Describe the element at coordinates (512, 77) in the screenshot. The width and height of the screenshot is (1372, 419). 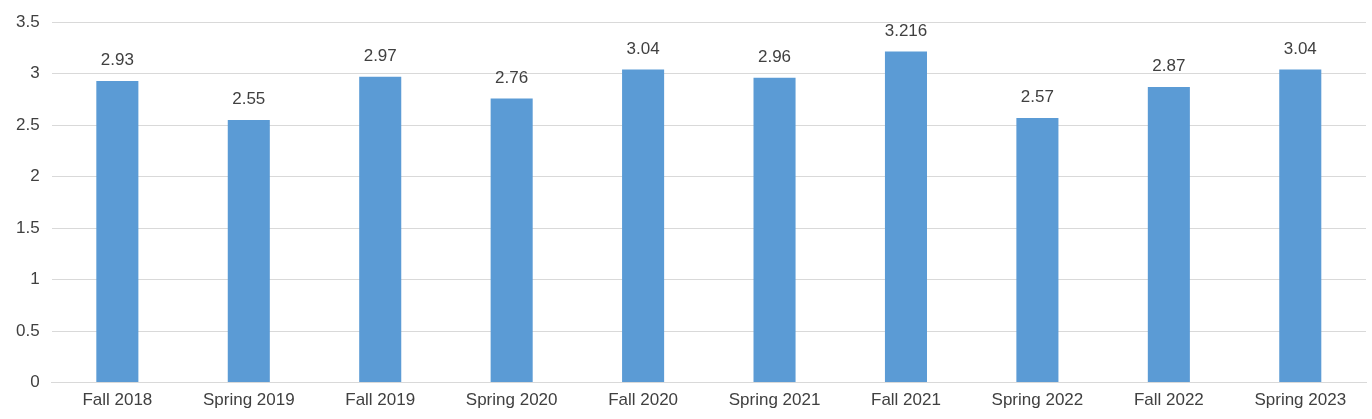
I see `data-label: 2.76` at that location.